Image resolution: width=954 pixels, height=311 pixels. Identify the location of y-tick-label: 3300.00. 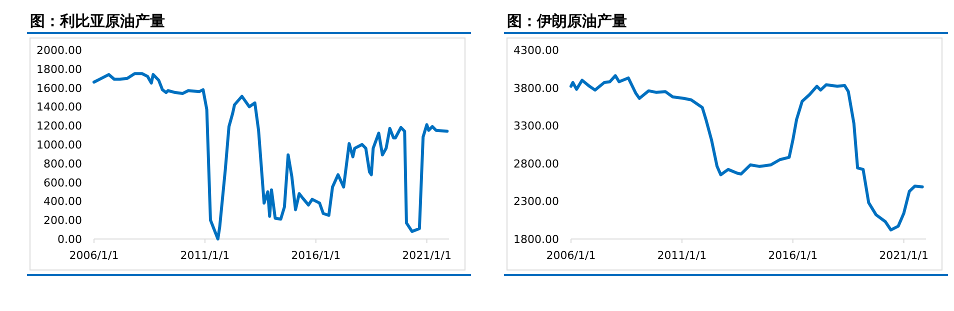
(536, 126).